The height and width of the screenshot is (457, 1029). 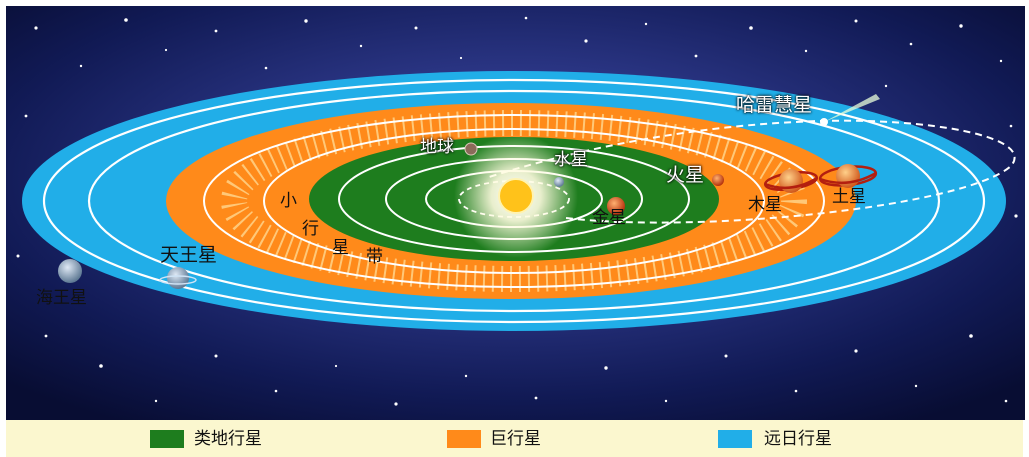 I want to click on saturn-planet, so click(x=848, y=176).